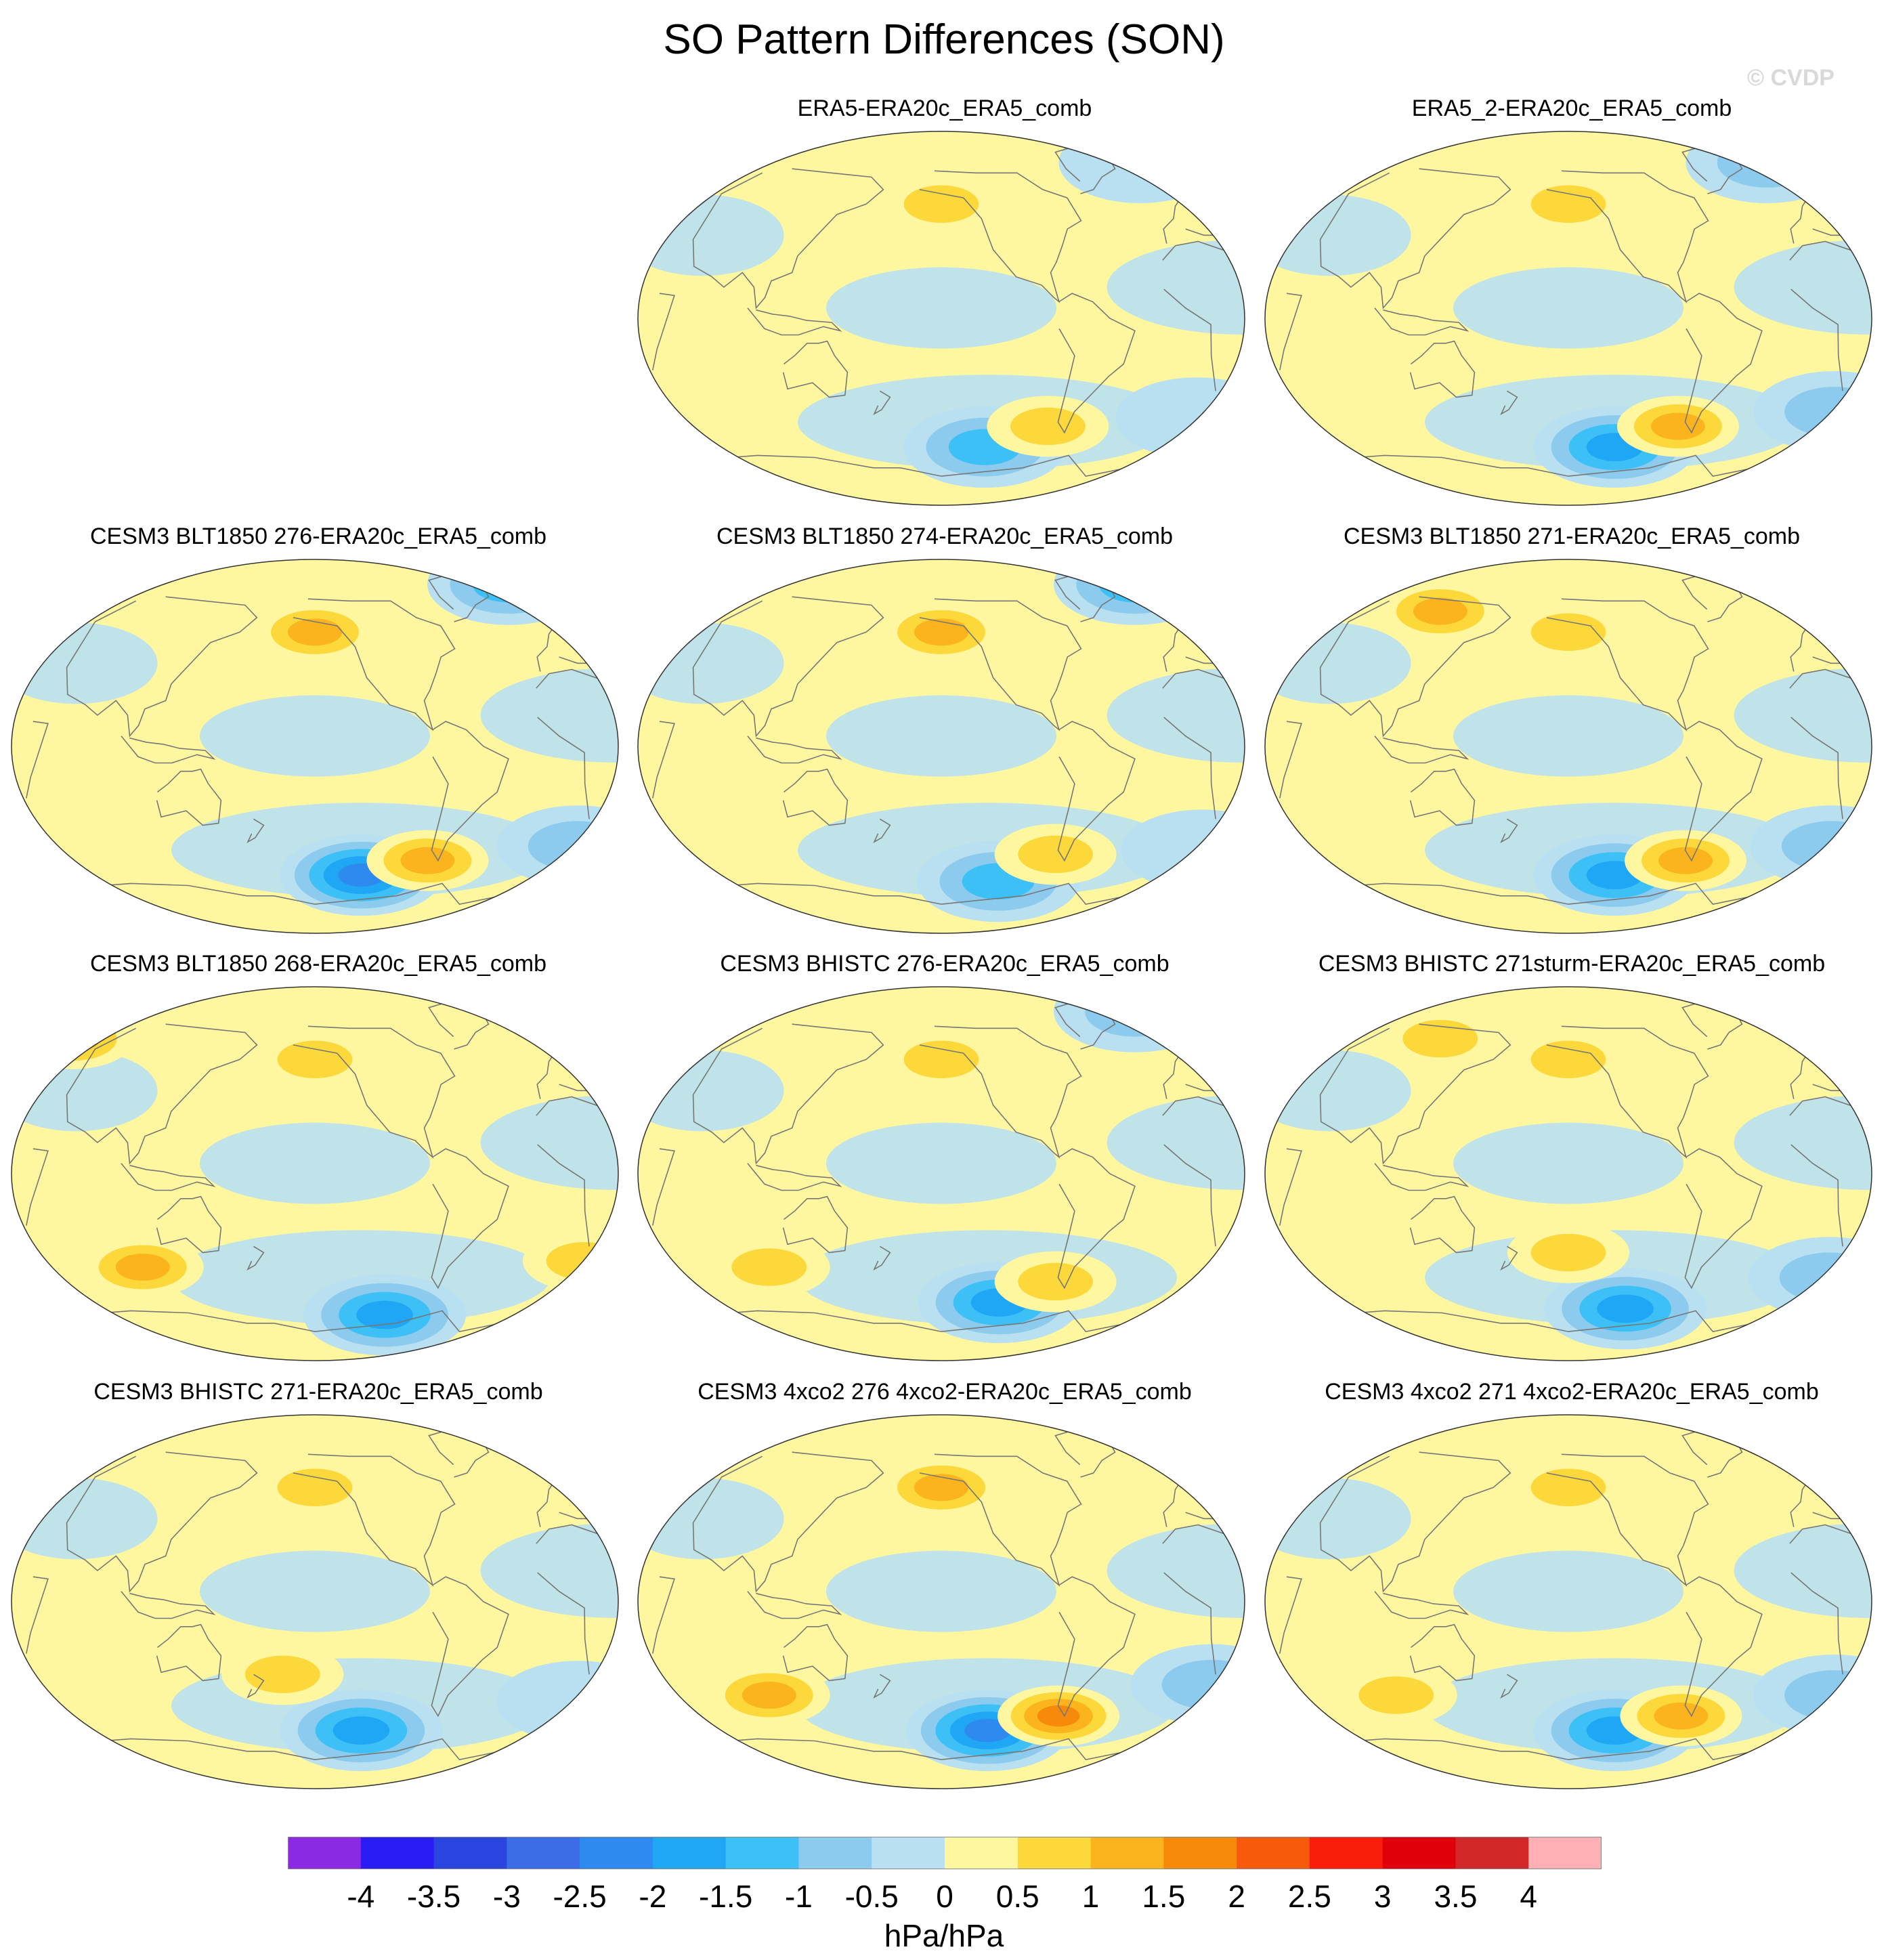 The width and height of the screenshot is (1888, 1960). Describe the element at coordinates (945, 536) in the screenshot. I see `panel-title: CESM3 BLT1850 274-ERA20c_ERA5_comb` at that location.